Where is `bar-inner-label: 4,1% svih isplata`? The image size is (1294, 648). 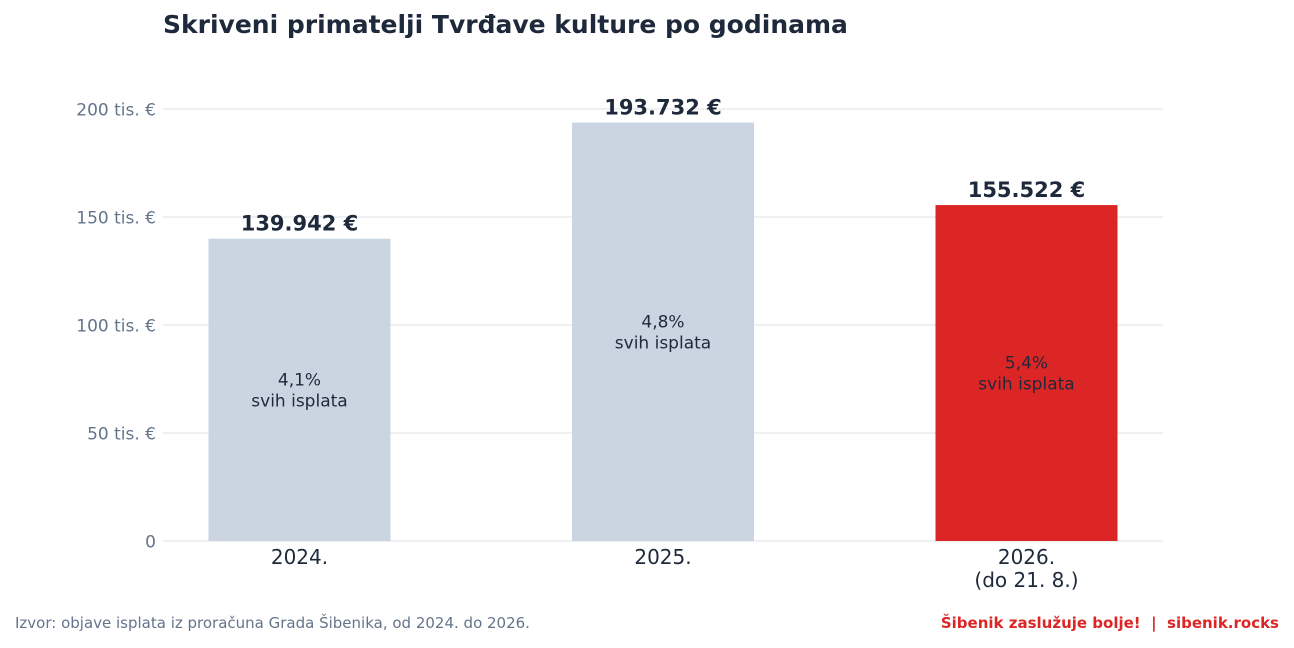 bar-inner-label: 4,1% svih isplata is located at coordinates (299, 390).